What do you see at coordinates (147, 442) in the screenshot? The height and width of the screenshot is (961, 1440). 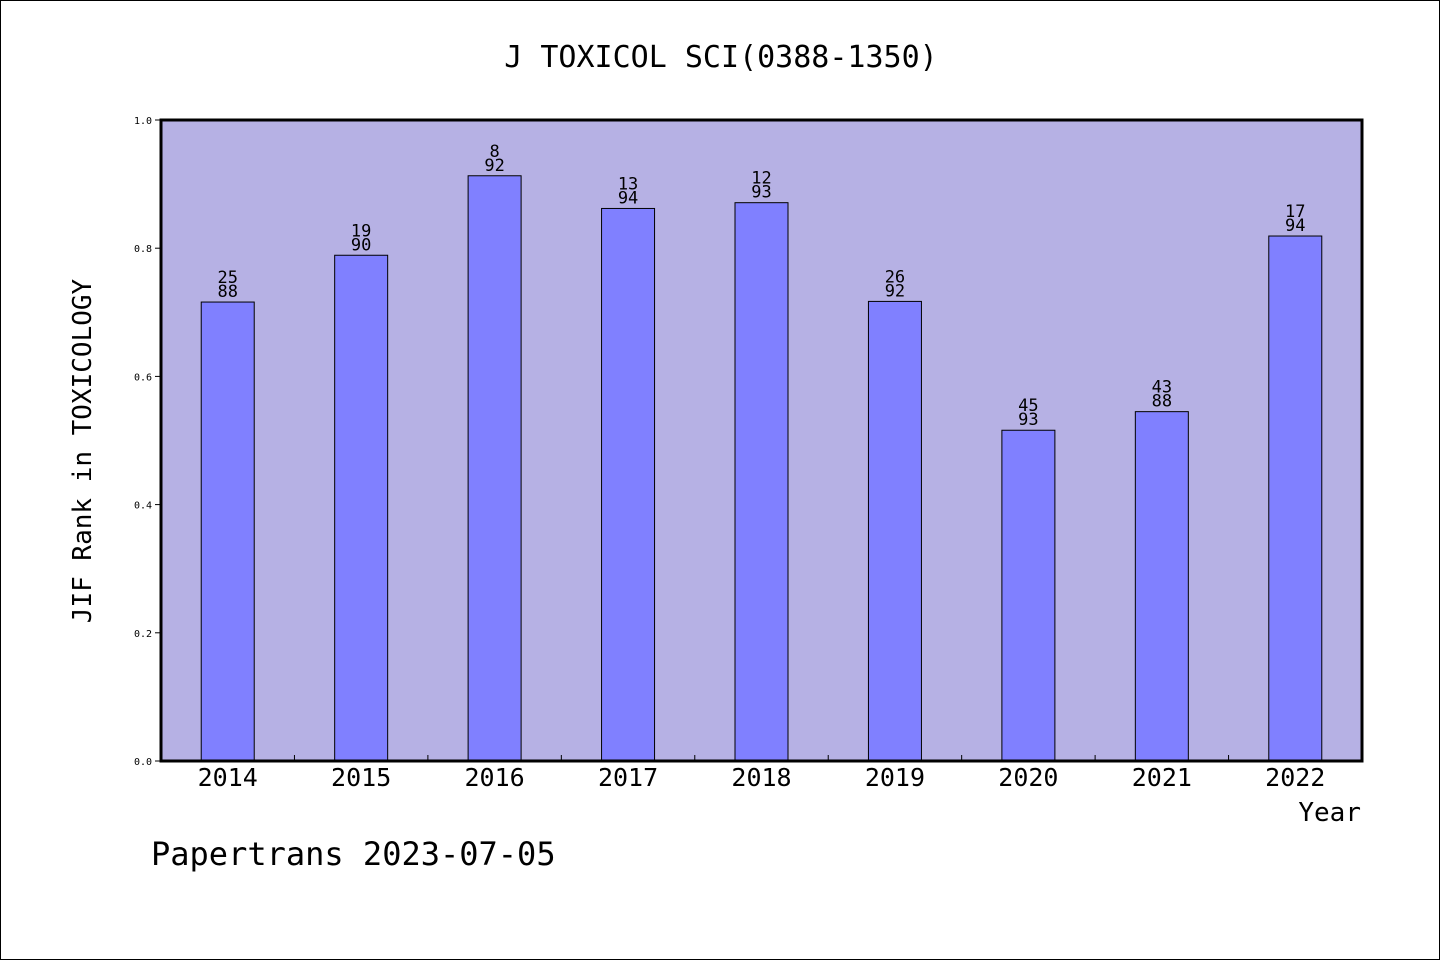 I see `y-axis-ticks: 0.0 0.2 0.4 0.6 0.8 1.0` at bounding box center [147, 442].